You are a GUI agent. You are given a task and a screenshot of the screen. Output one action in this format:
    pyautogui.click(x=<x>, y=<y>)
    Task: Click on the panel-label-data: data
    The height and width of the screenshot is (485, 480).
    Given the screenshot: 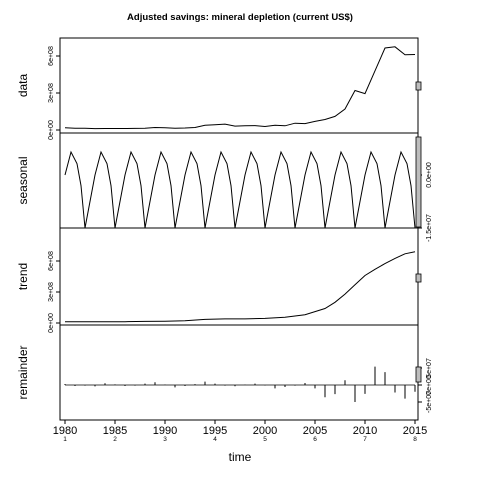 What is the action you would take?
    pyautogui.click(x=23, y=85)
    